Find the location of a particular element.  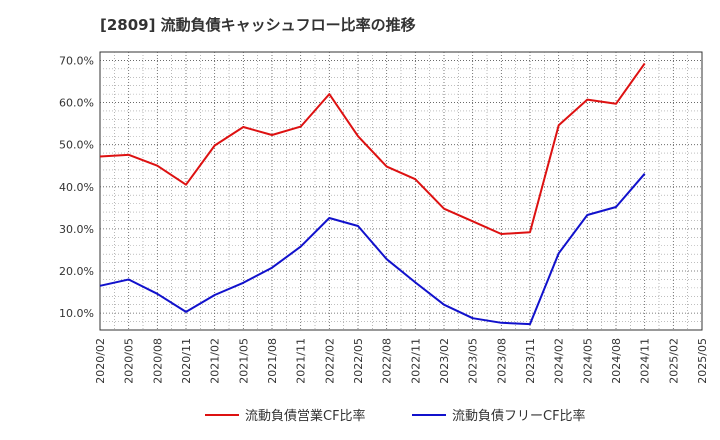

x-tick-label: 2021/02 is located at coordinates (215, 361).